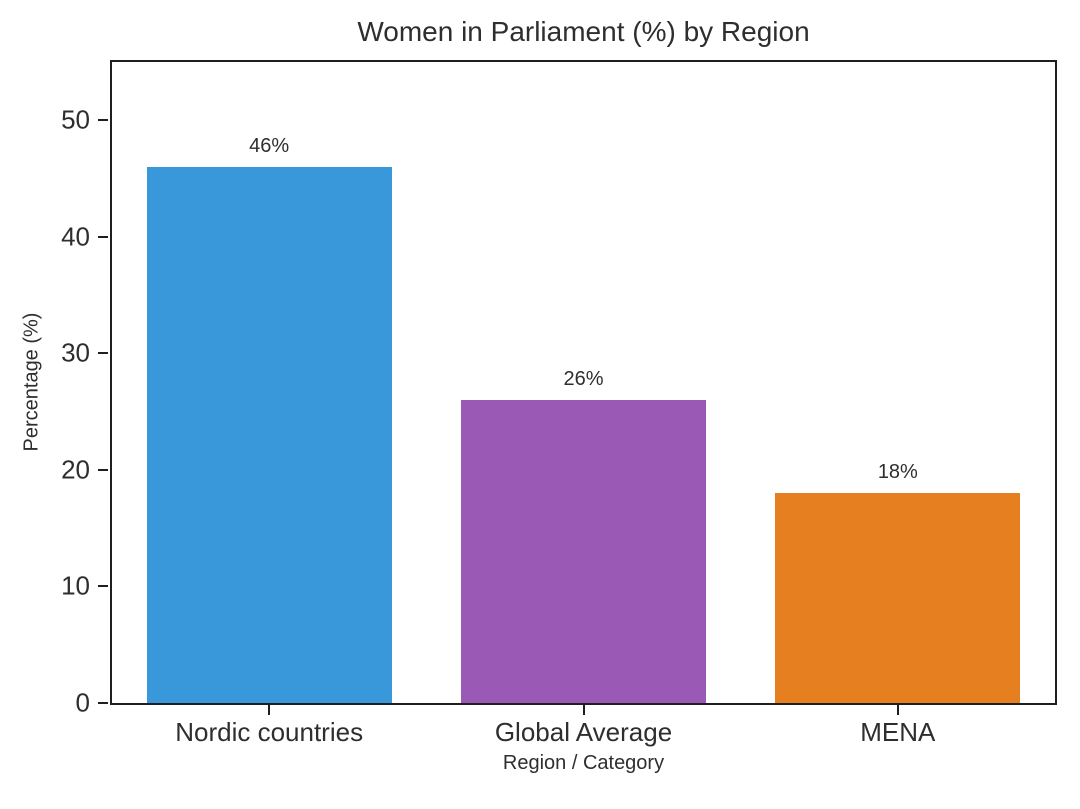 Image resolution: width=1080 pixels, height=809 pixels. What do you see at coordinates (269, 710) in the screenshot?
I see `x-tick-mark-nordic-countries` at bounding box center [269, 710].